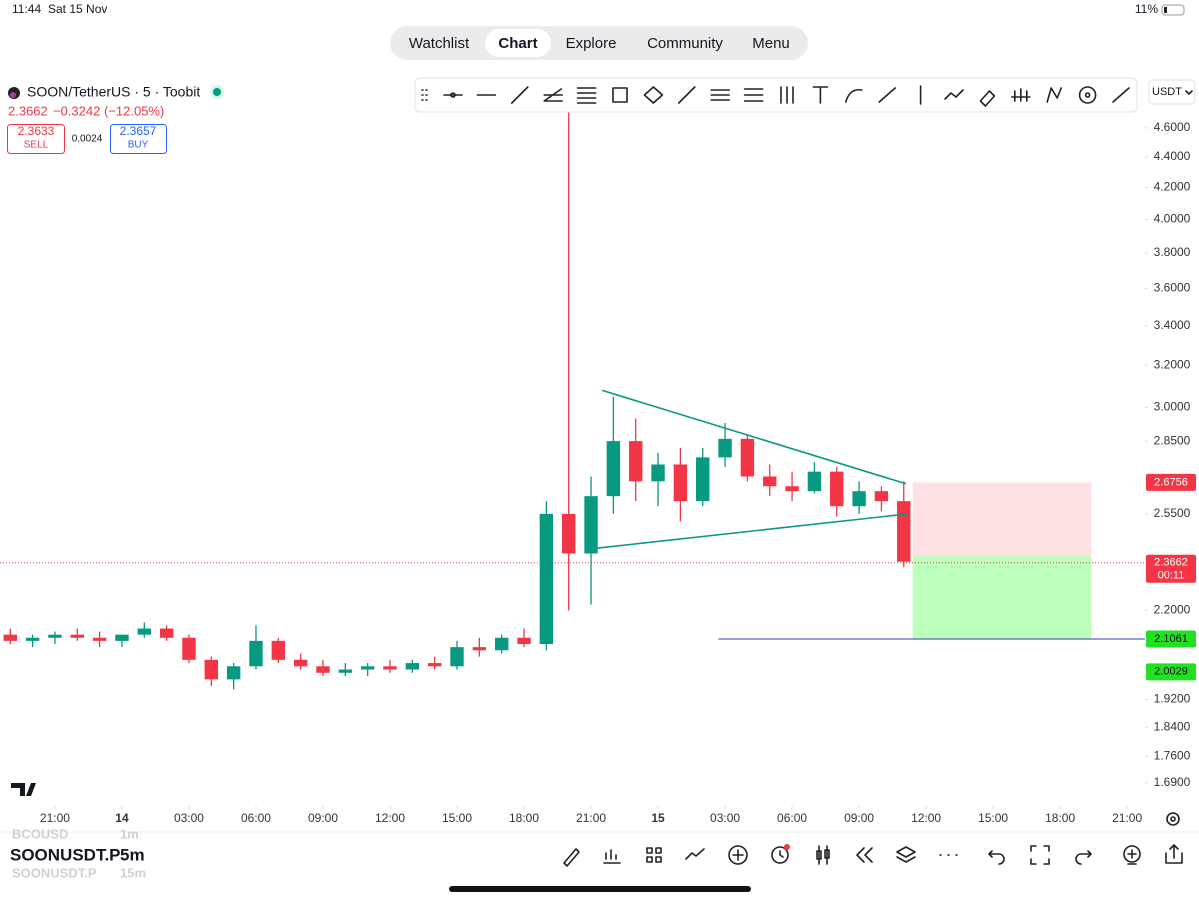 Image resolution: width=1199 pixels, height=899 pixels. I want to click on x-tick-label: 18:00, so click(524, 818).